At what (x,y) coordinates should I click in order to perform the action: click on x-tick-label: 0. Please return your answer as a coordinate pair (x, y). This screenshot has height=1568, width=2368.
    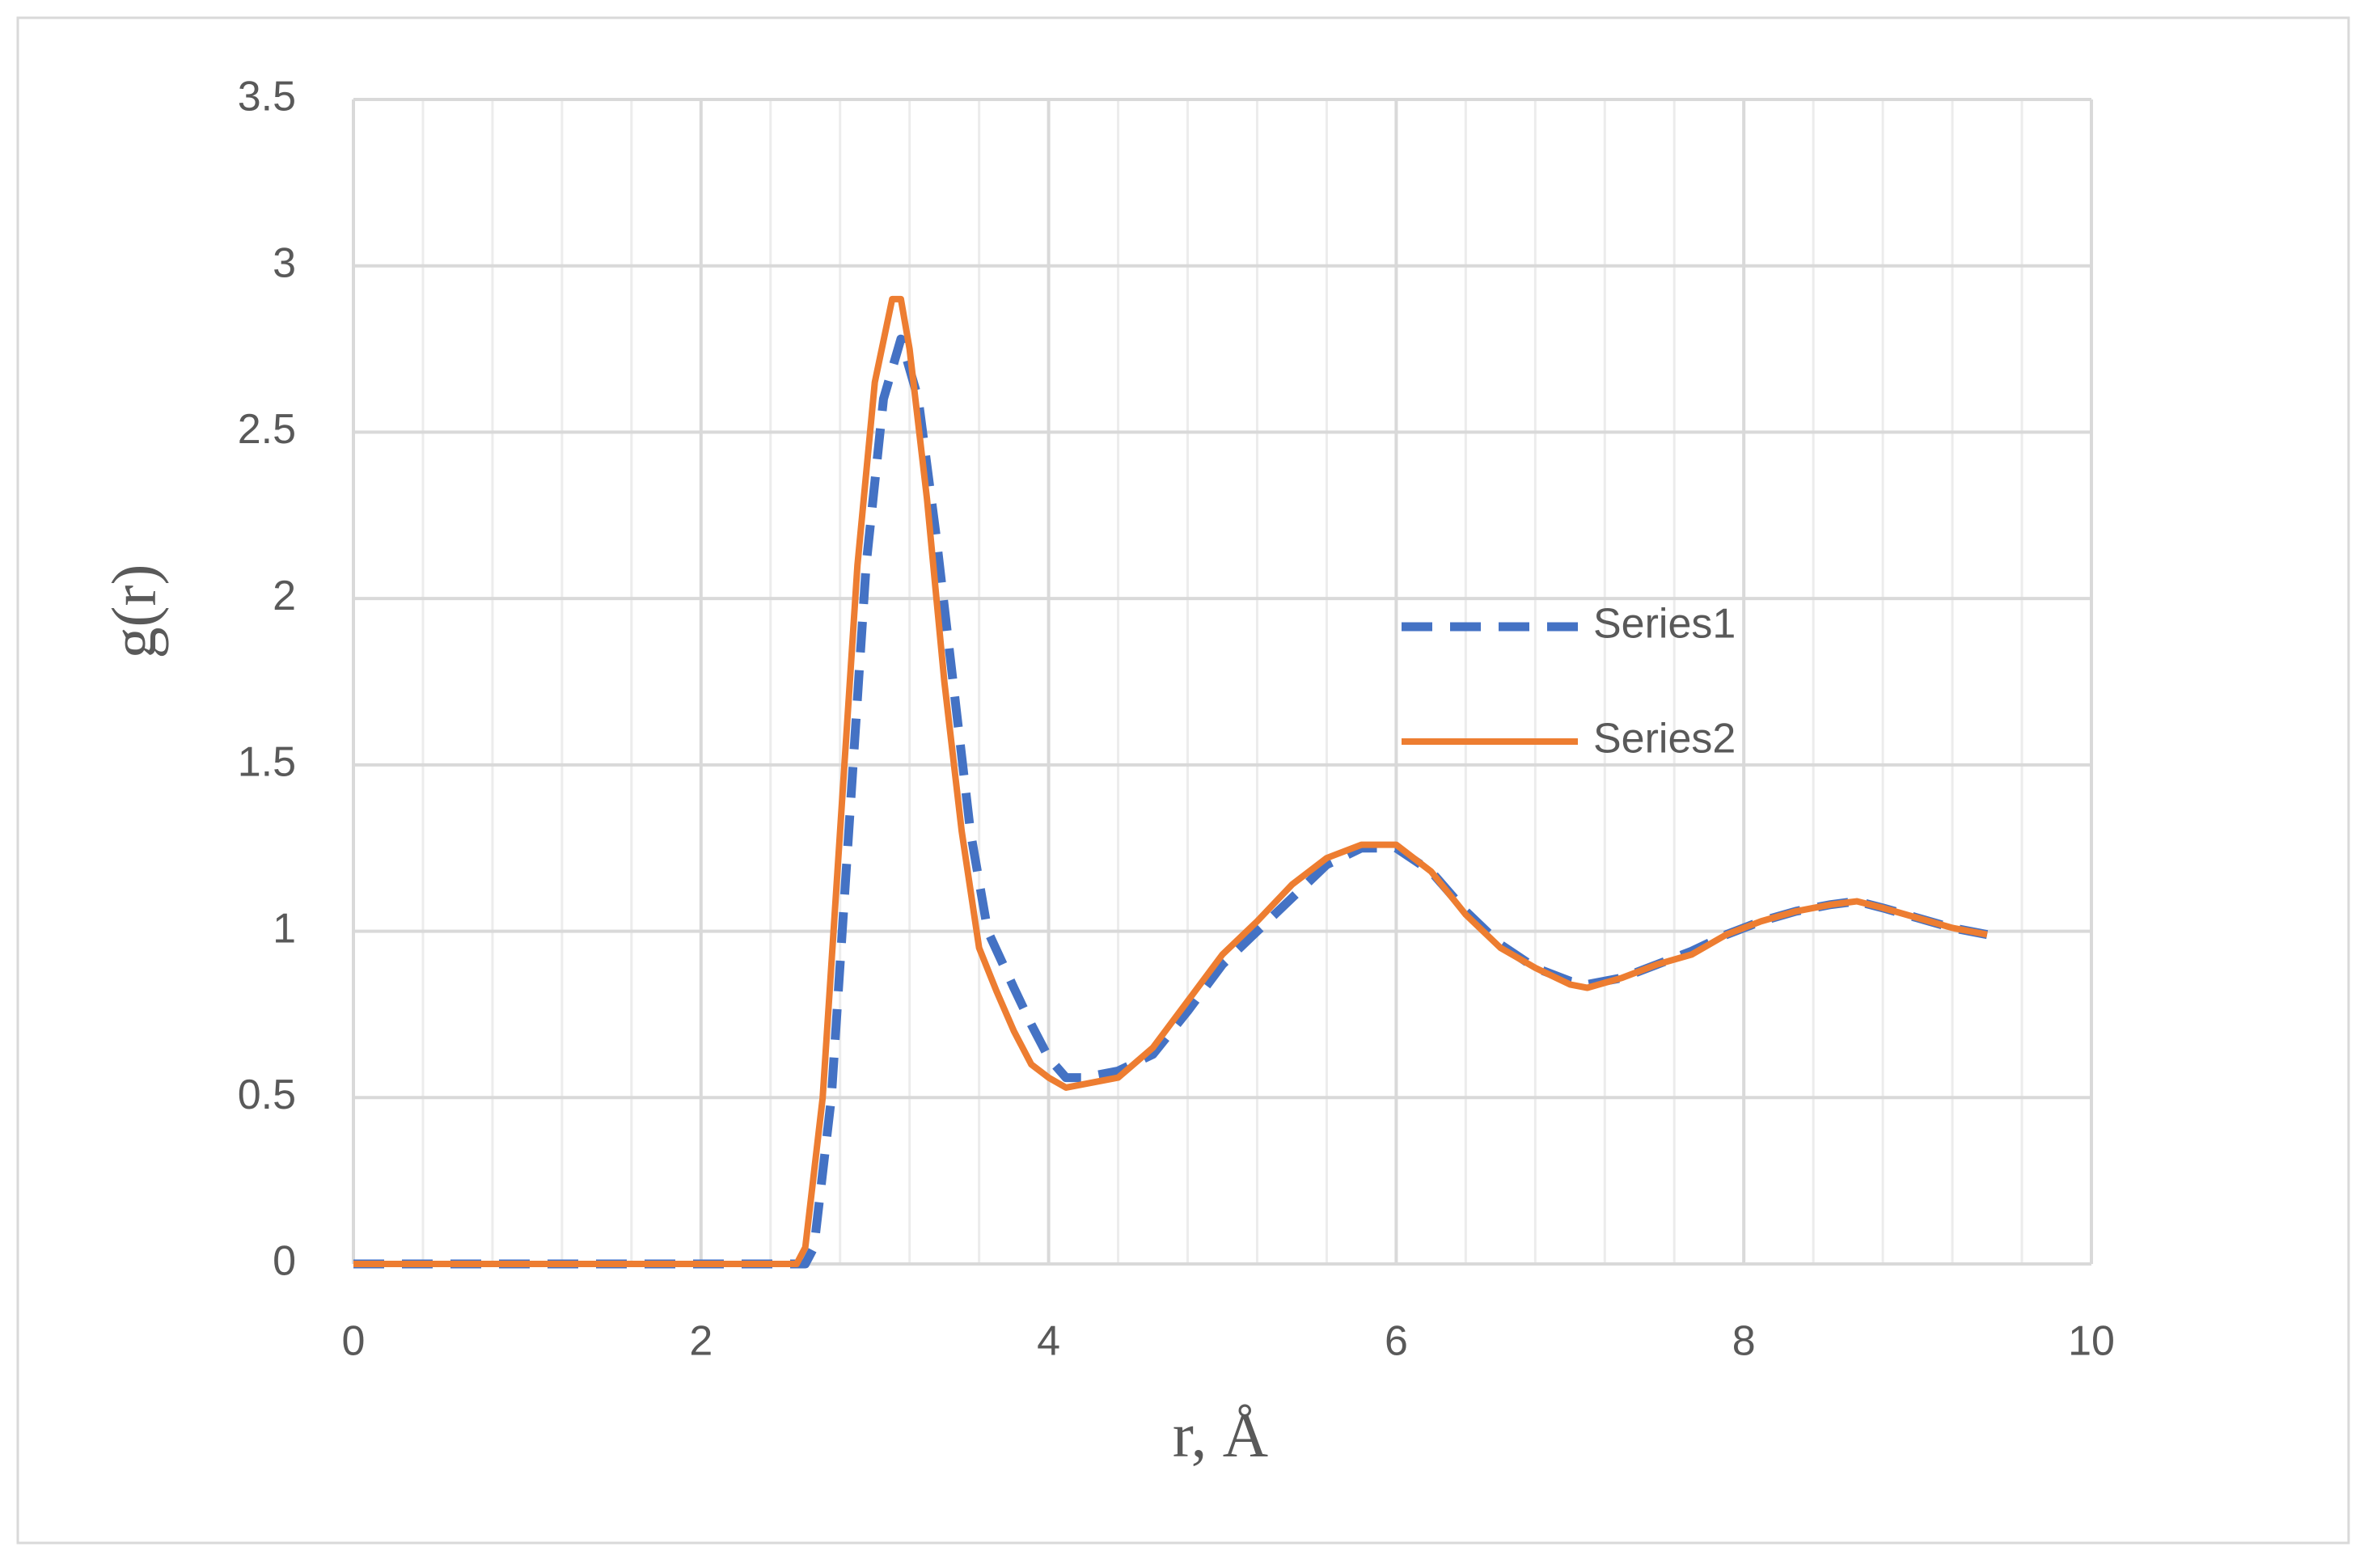
    Looking at the image, I should click on (354, 1341).